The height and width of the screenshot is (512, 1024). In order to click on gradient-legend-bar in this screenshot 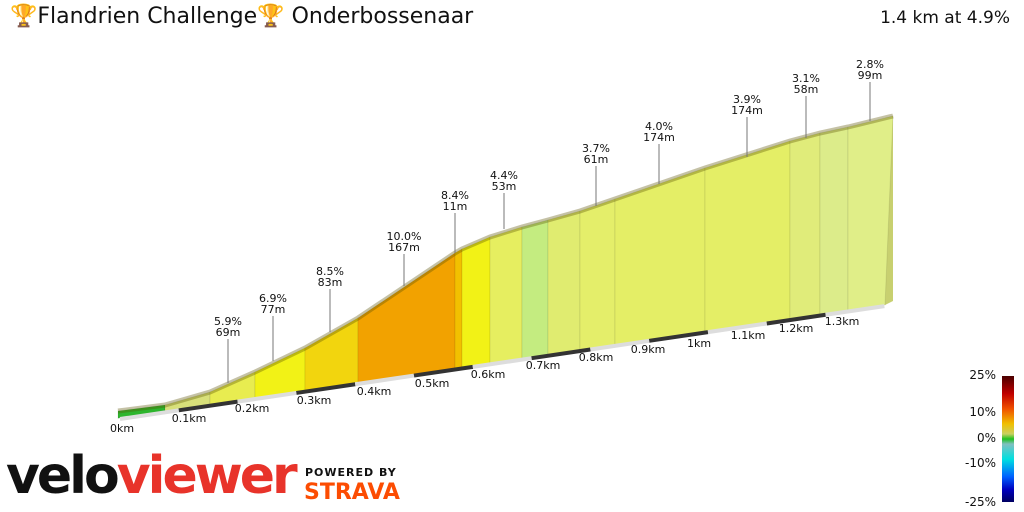, I will do `click(1008, 439)`.